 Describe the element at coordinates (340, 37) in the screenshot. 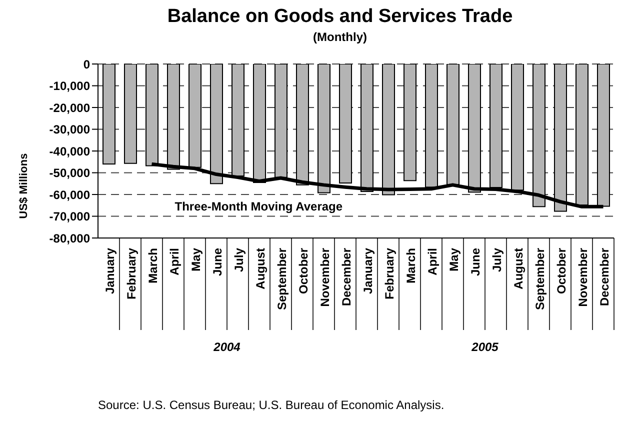

I see `chart-subtitle: (Monthly)` at that location.